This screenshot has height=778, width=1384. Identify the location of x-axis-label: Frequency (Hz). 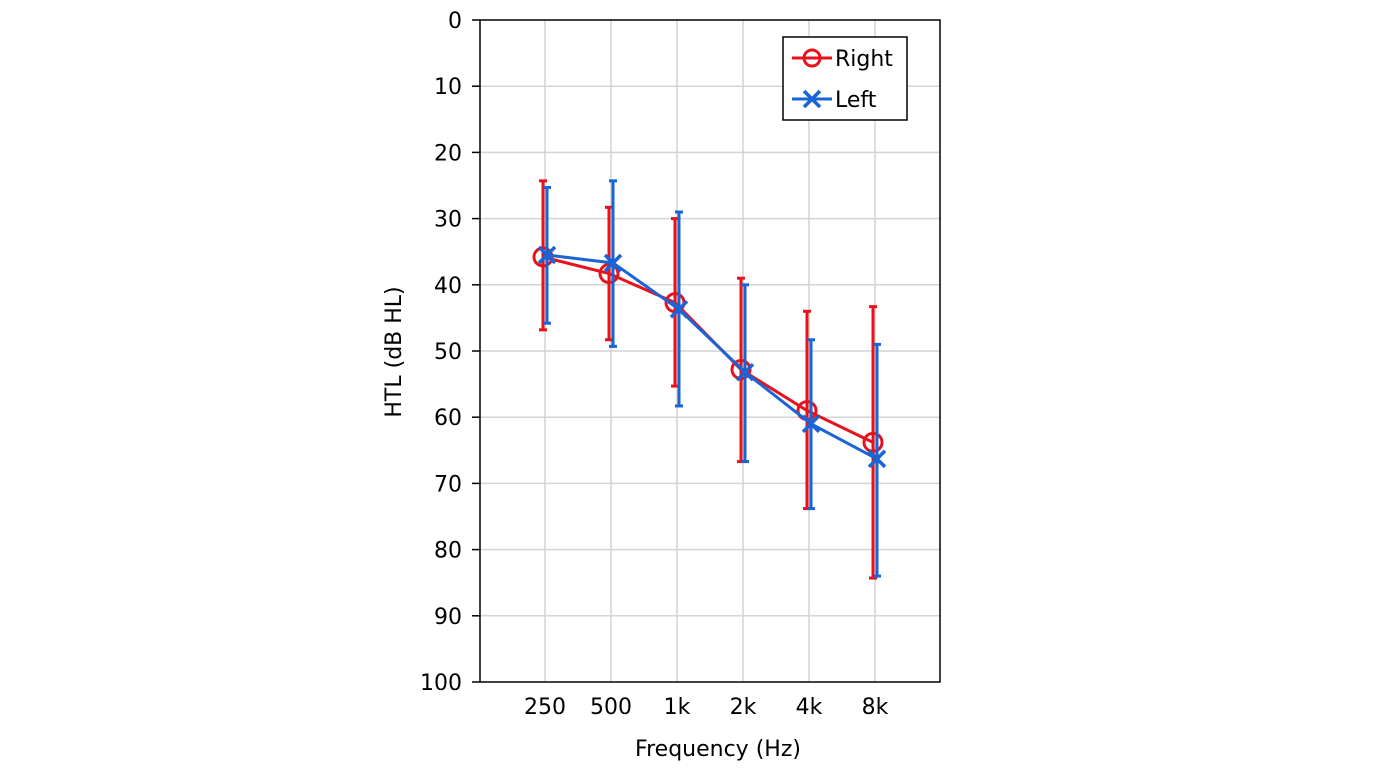
(718, 749).